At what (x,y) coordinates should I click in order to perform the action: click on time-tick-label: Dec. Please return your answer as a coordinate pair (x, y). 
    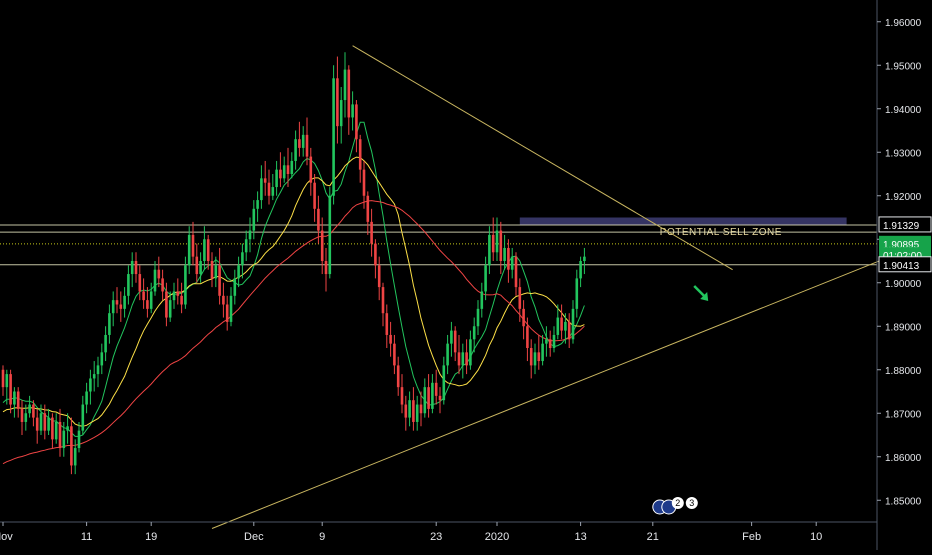
    Looking at the image, I should click on (254, 537).